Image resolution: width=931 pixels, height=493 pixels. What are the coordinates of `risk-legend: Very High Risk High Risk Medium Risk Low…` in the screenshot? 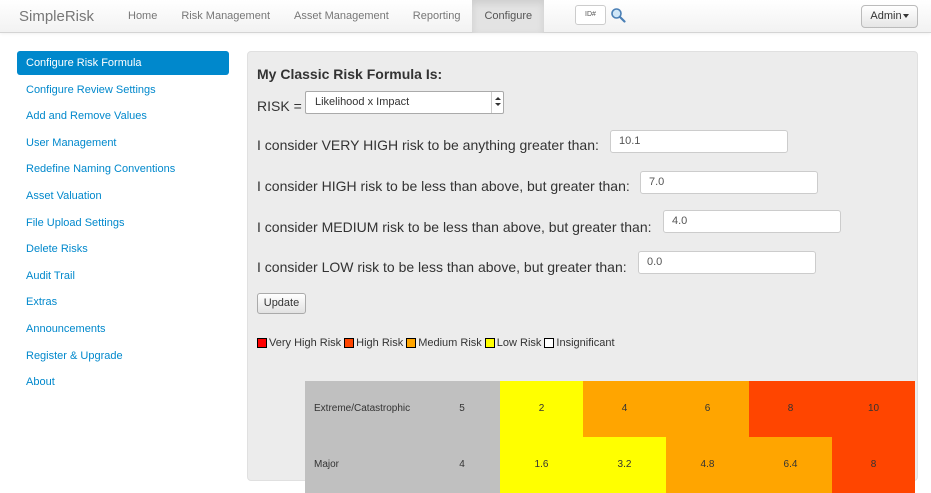 It's located at (437, 343).